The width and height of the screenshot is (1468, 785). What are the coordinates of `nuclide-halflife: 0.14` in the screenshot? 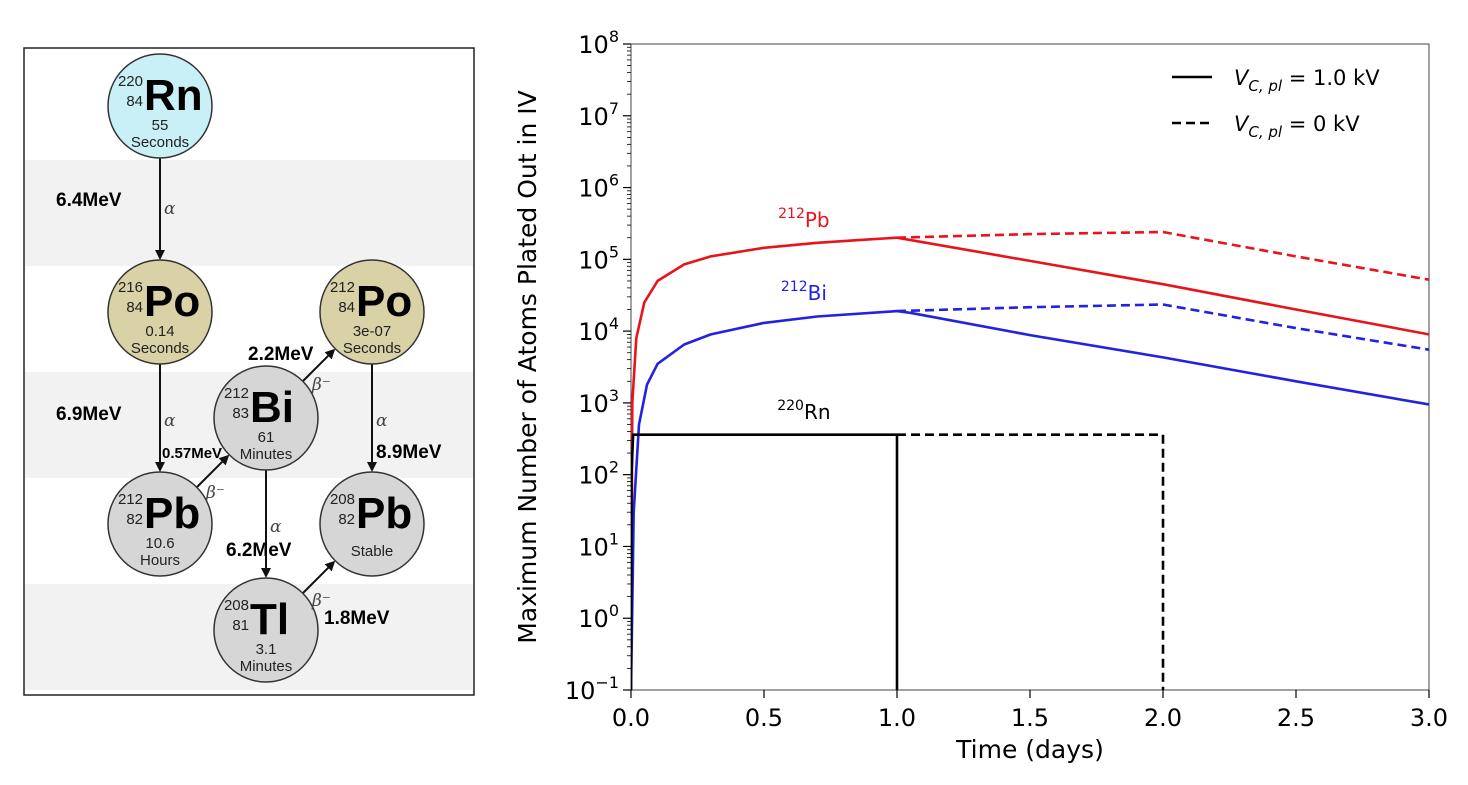 It's located at (159, 331).